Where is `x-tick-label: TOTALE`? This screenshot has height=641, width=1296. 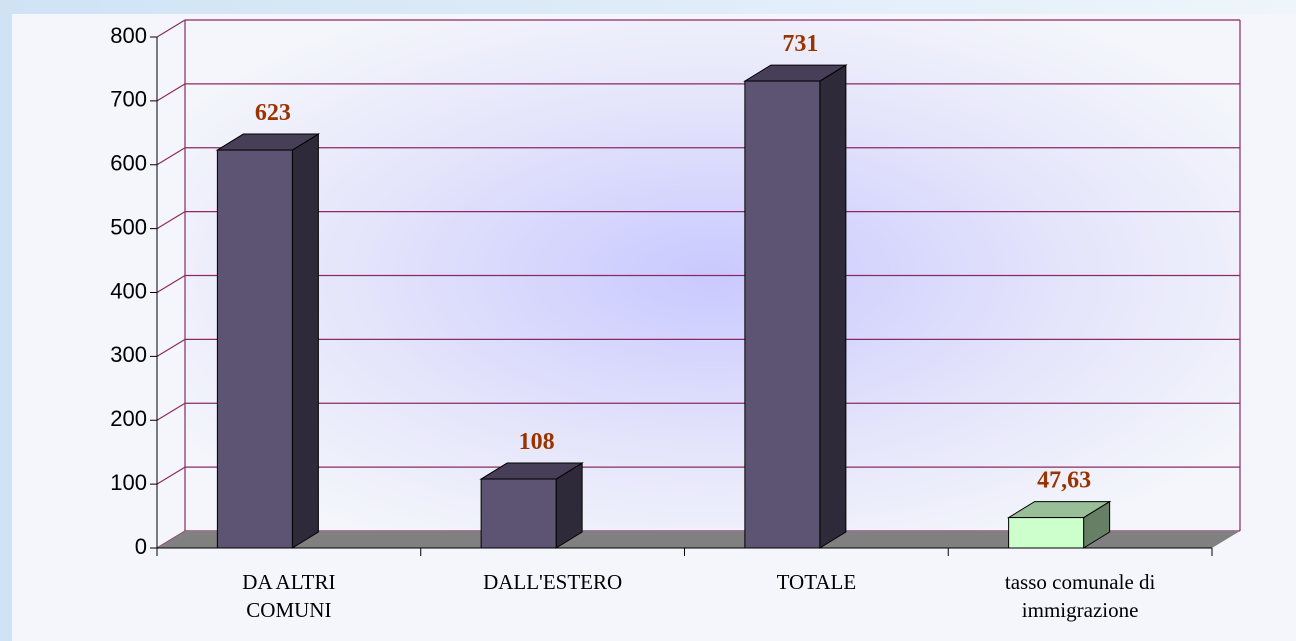
x-tick-label: TOTALE is located at coordinates (816, 582).